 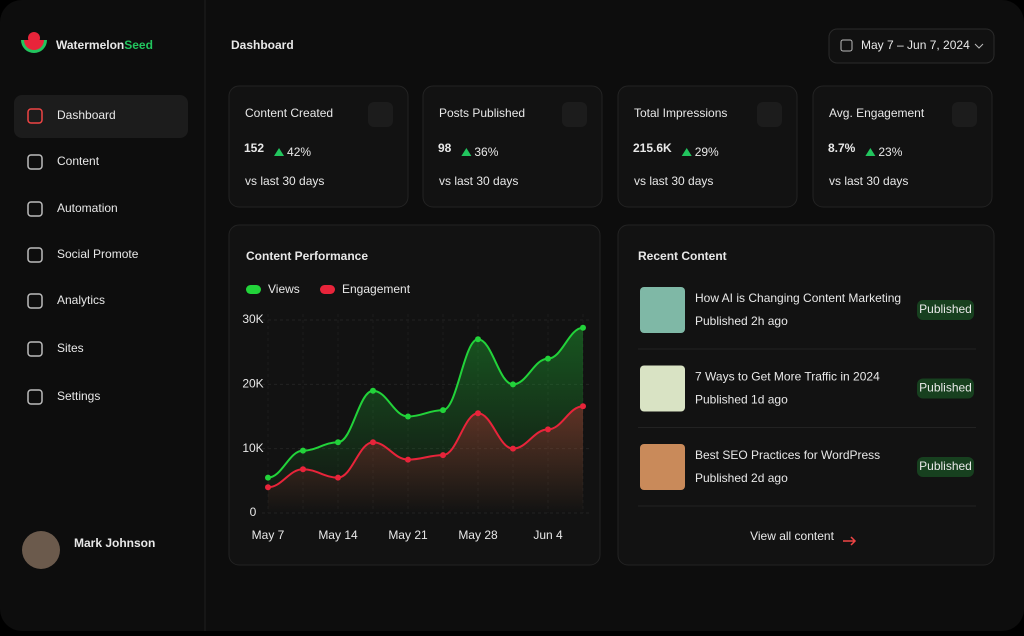 I want to click on item-title: How AI is Changing Content Marketing, so click(x=798, y=298).